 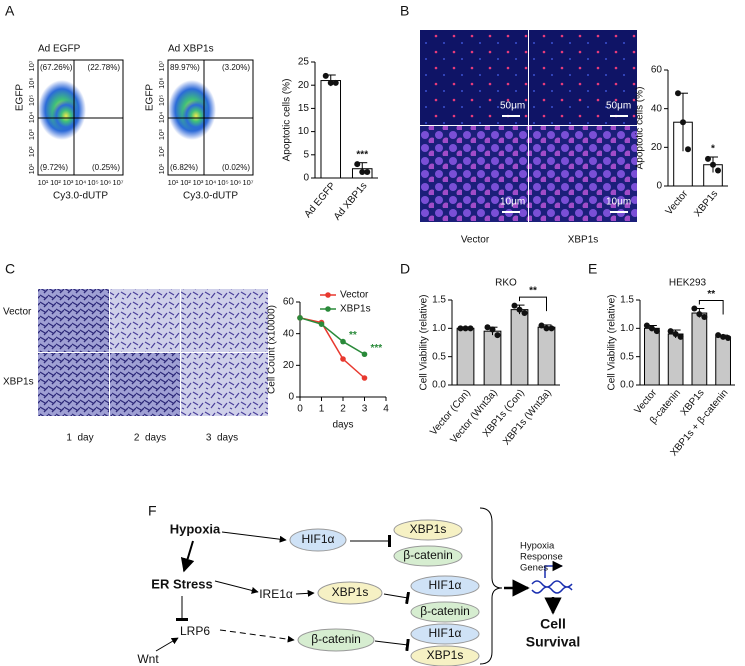 I want to click on chart-title: RKO, so click(x=506, y=283).